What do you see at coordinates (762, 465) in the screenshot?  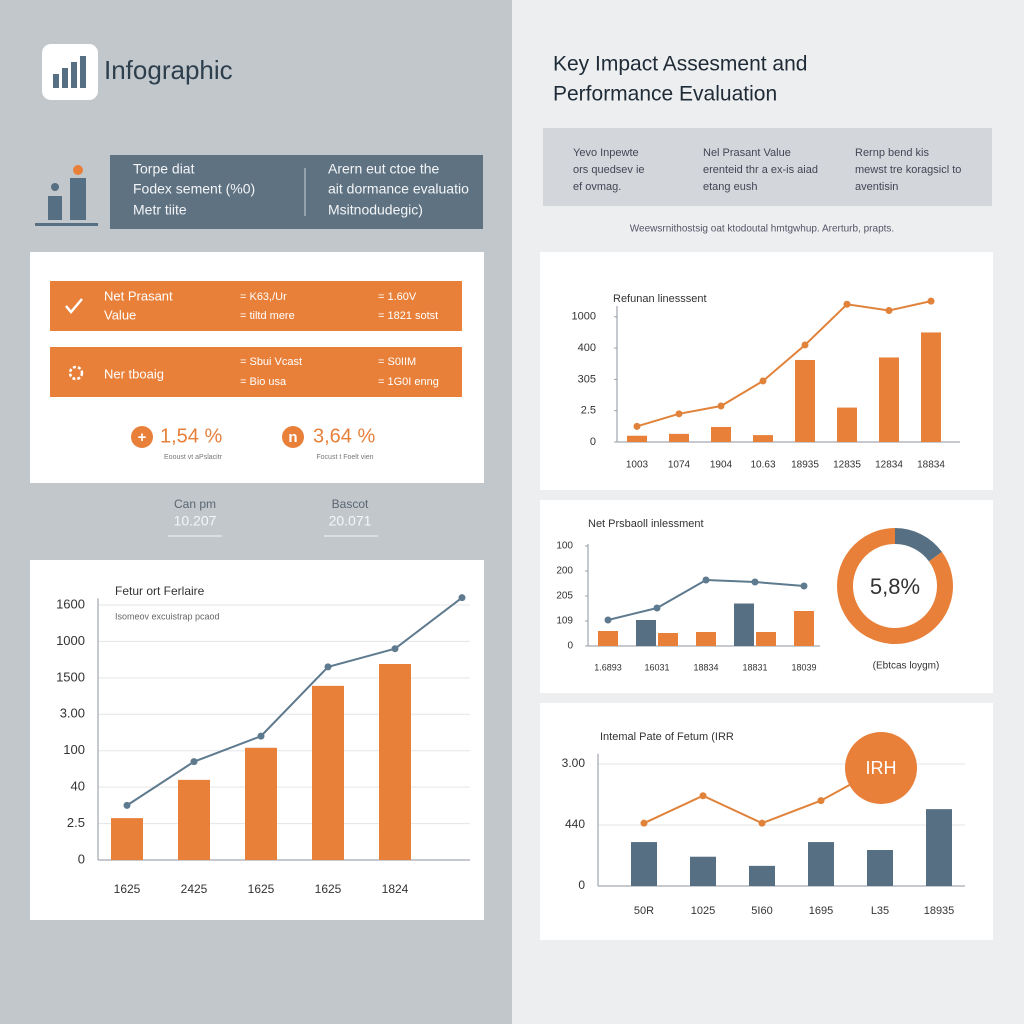 I see `x-tick-label: 10.63` at bounding box center [762, 465].